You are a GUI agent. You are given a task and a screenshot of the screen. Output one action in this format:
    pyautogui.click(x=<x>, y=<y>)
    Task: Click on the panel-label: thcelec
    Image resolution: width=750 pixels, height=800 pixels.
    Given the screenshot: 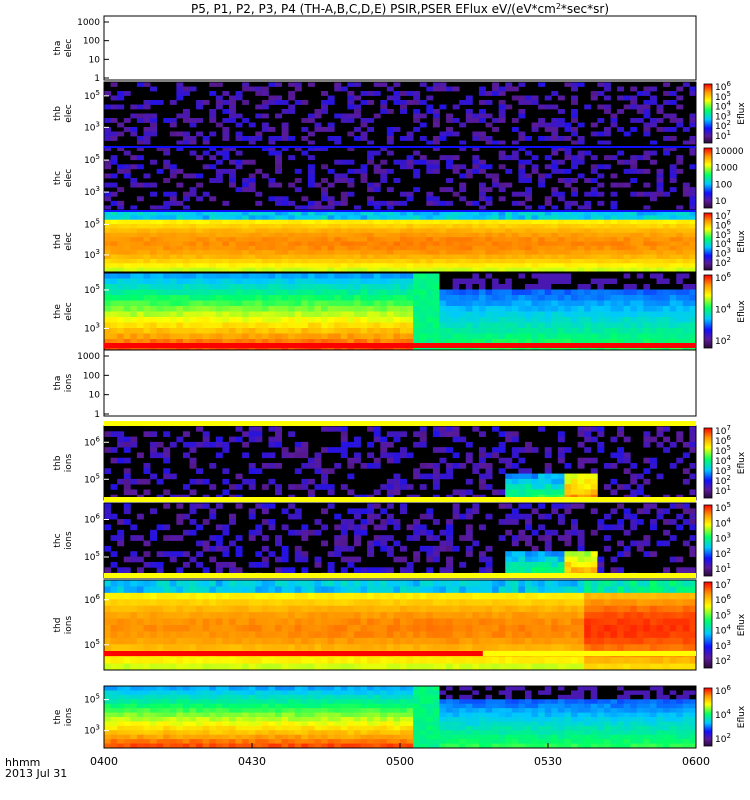 What is the action you would take?
    pyautogui.click(x=63, y=178)
    